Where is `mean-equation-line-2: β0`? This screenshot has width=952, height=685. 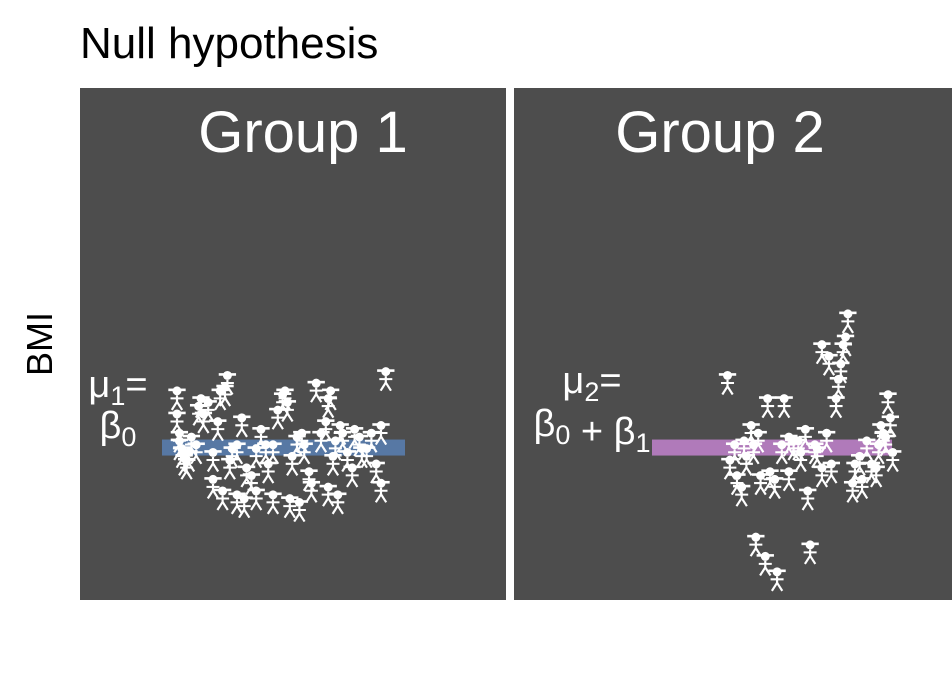
mean-equation-line-2: β0 is located at coordinates (118, 428).